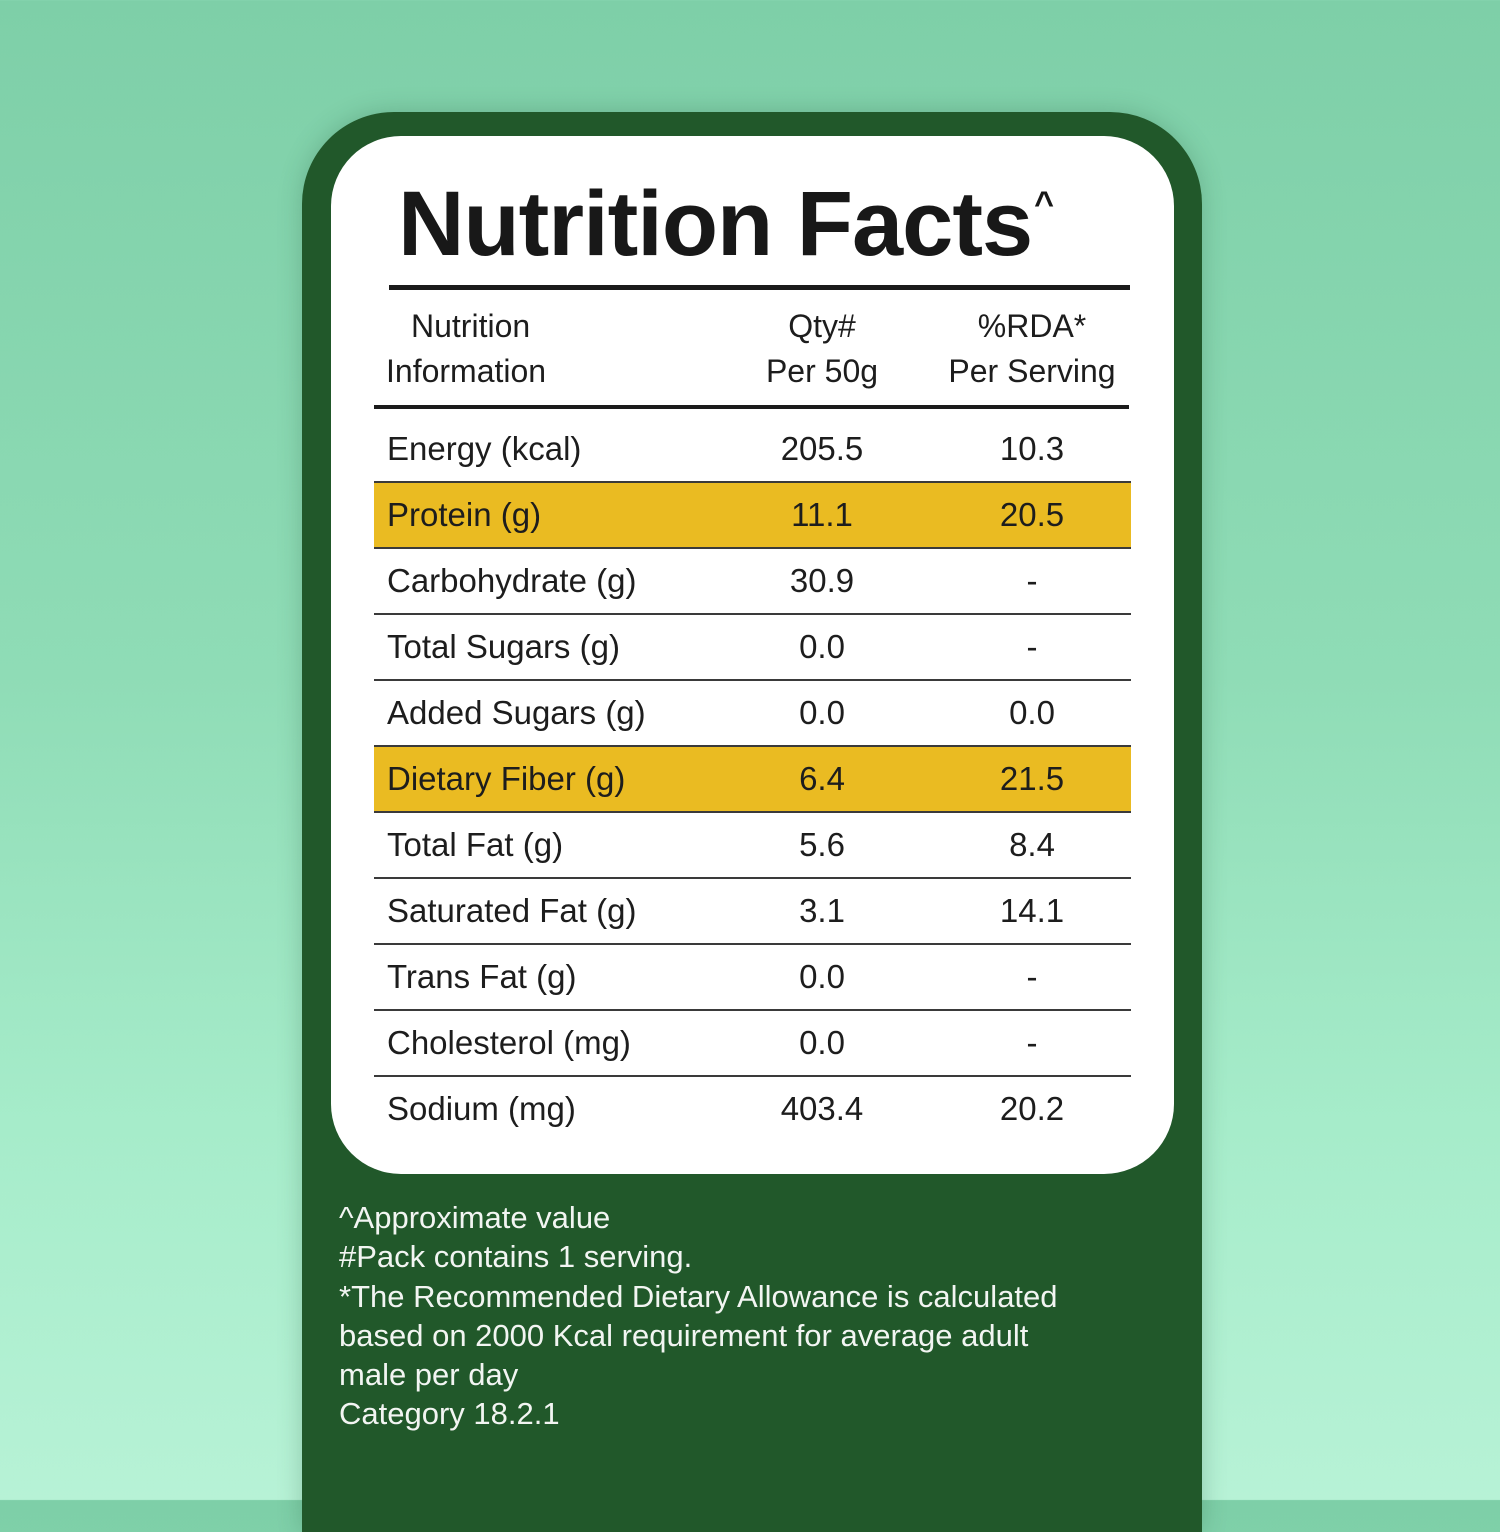 The width and height of the screenshot is (1500, 1532). What do you see at coordinates (752, 1043) in the screenshot?
I see `table-row: Cholesterol (mg) 0.0 -` at bounding box center [752, 1043].